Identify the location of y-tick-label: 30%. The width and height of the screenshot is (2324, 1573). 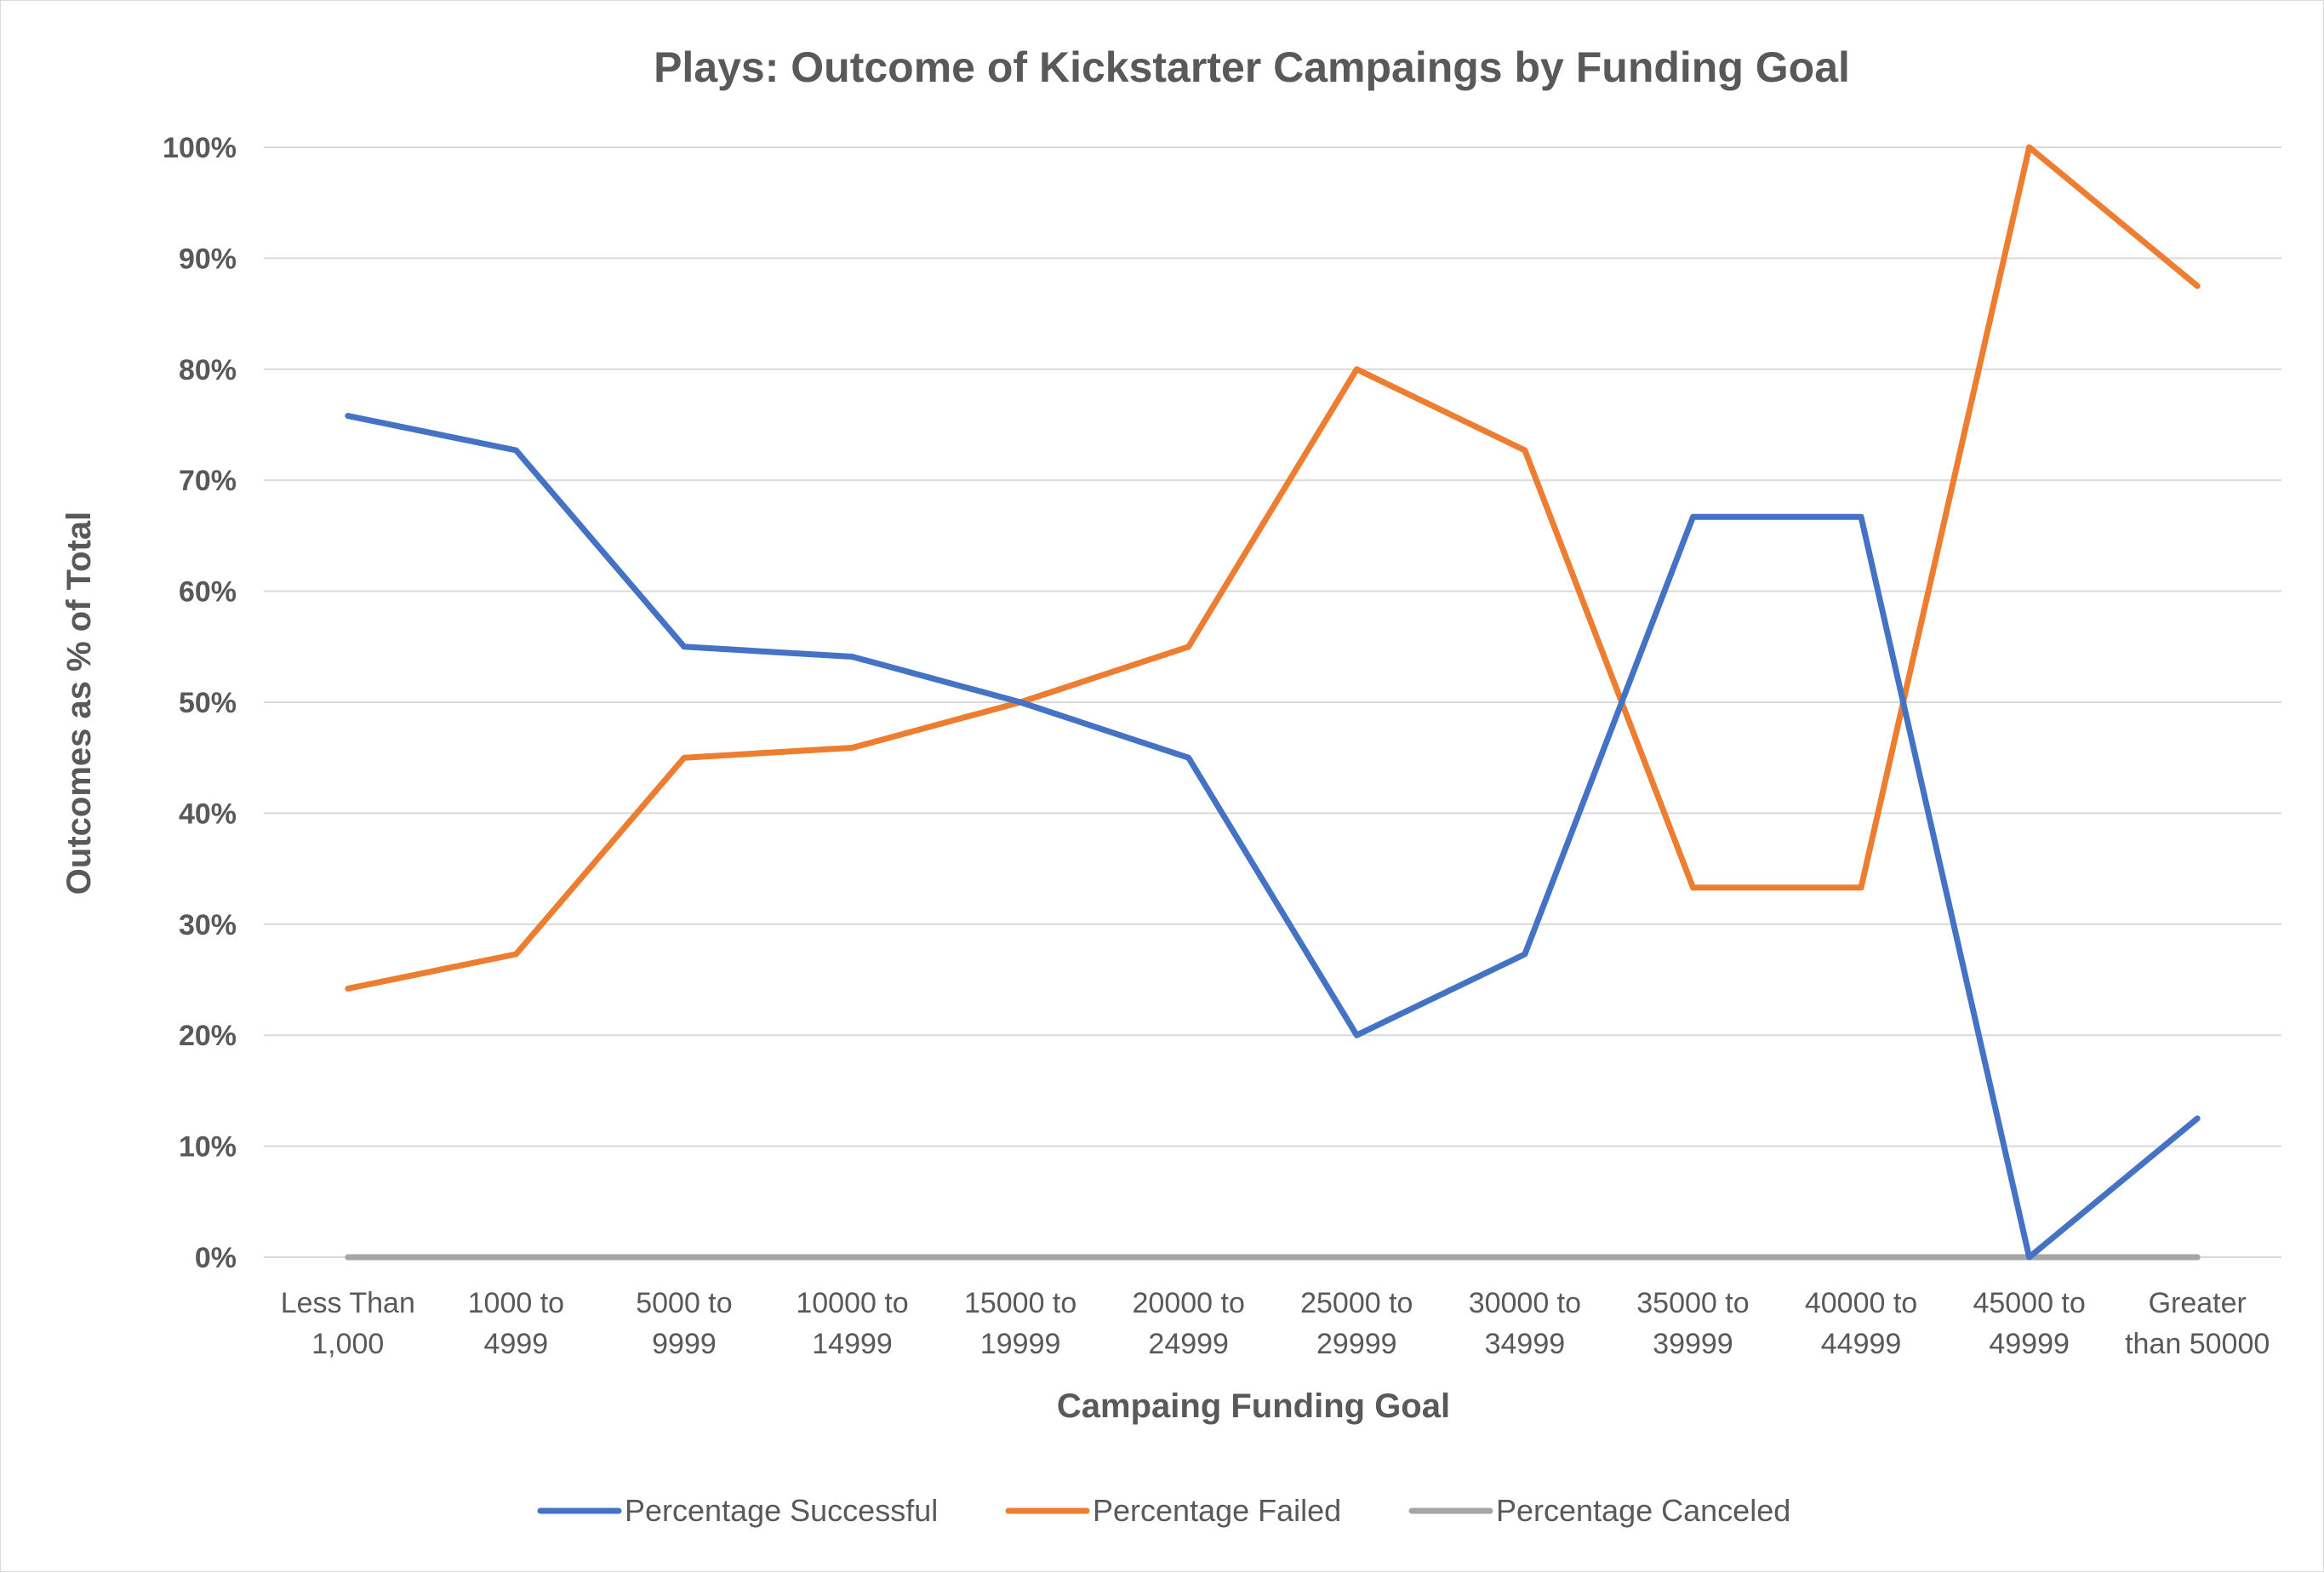
(208, 925).